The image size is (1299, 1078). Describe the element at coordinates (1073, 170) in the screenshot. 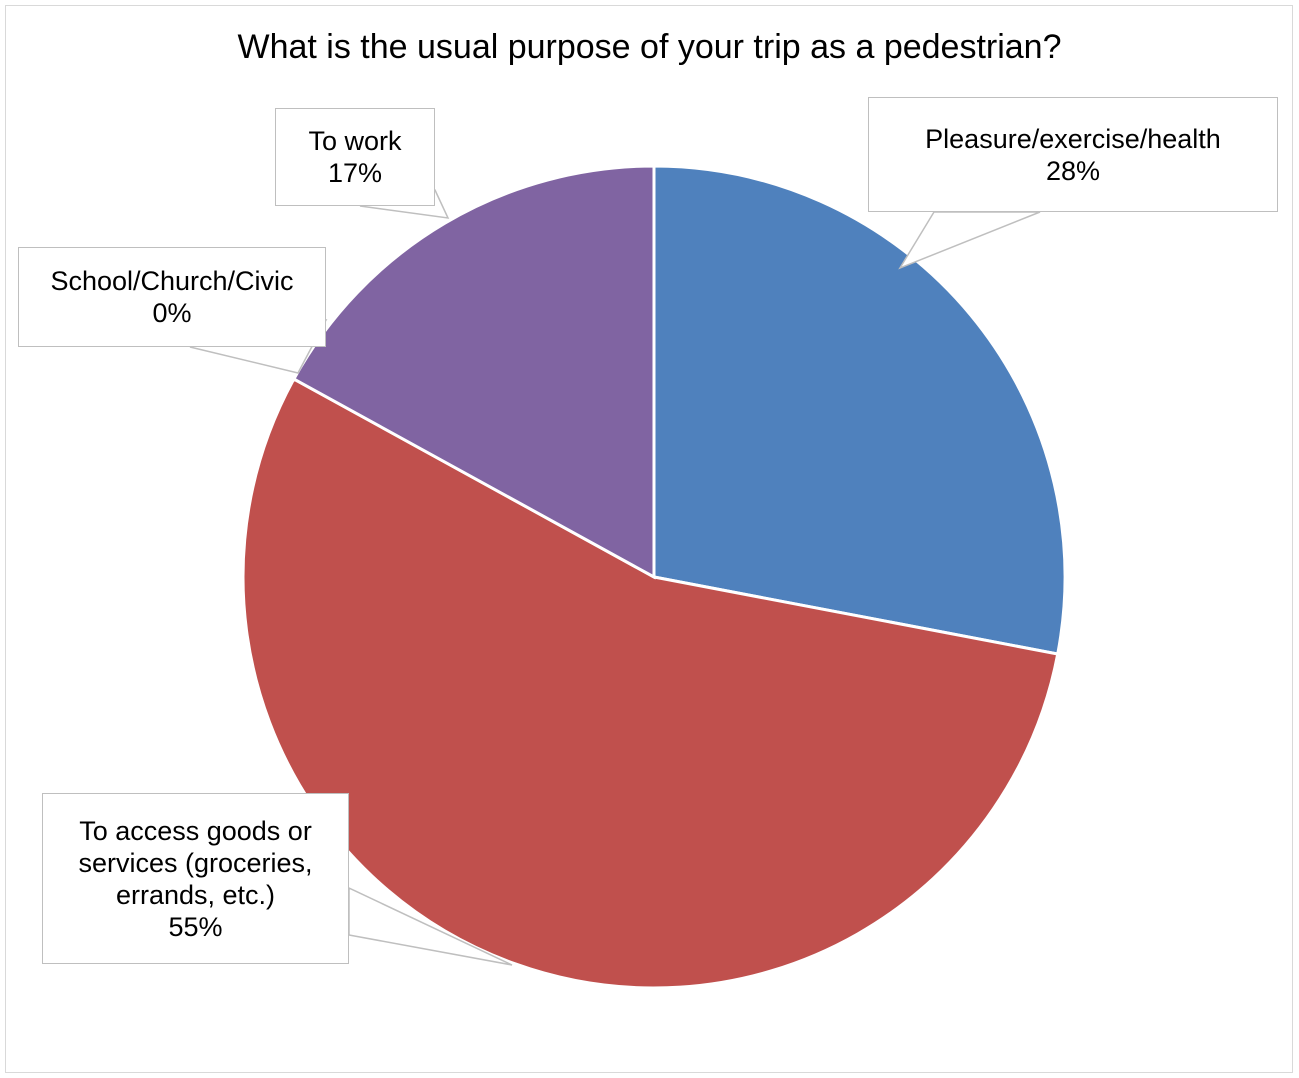

I see `callout-value: 28%` at that location.